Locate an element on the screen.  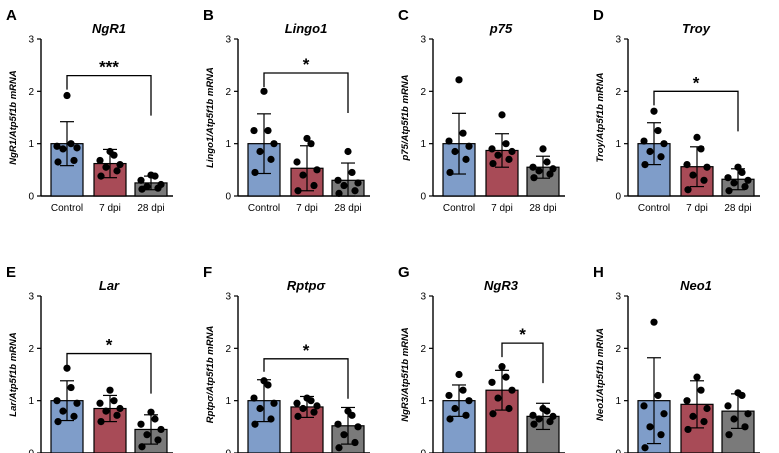
panel-letter: D is located at coordinates (598, 15).